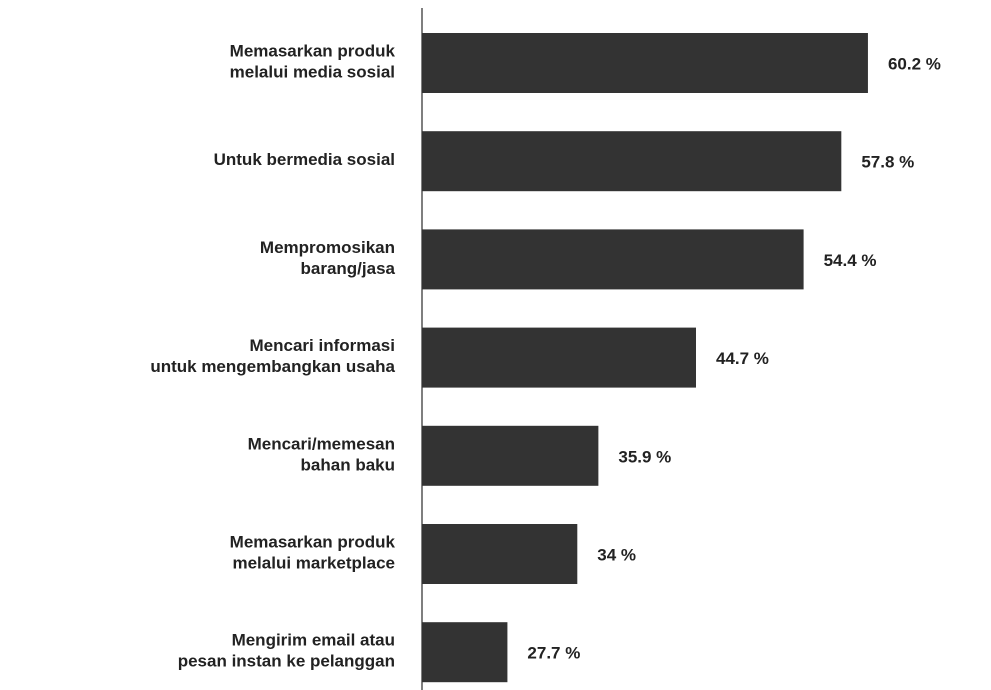 Image resolution: width=991 pixels, height=690 pixels. I want to click on value-label: 60.2 %, so click(914, 63).